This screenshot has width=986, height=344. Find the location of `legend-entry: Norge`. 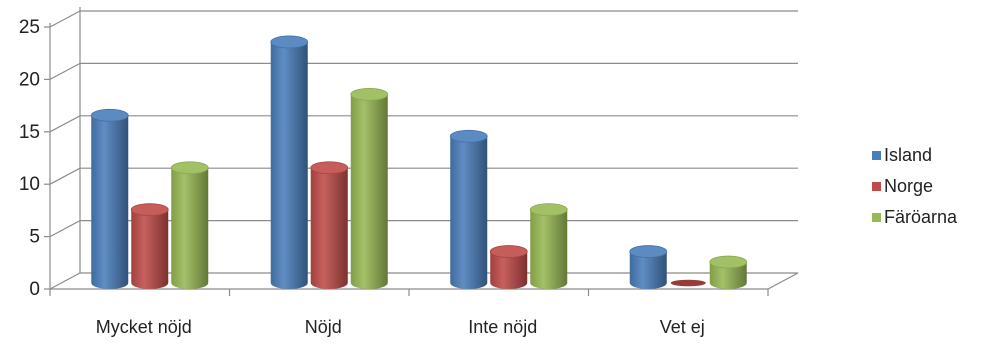

legend-entry: Norge is located at coordinates (902, 186).